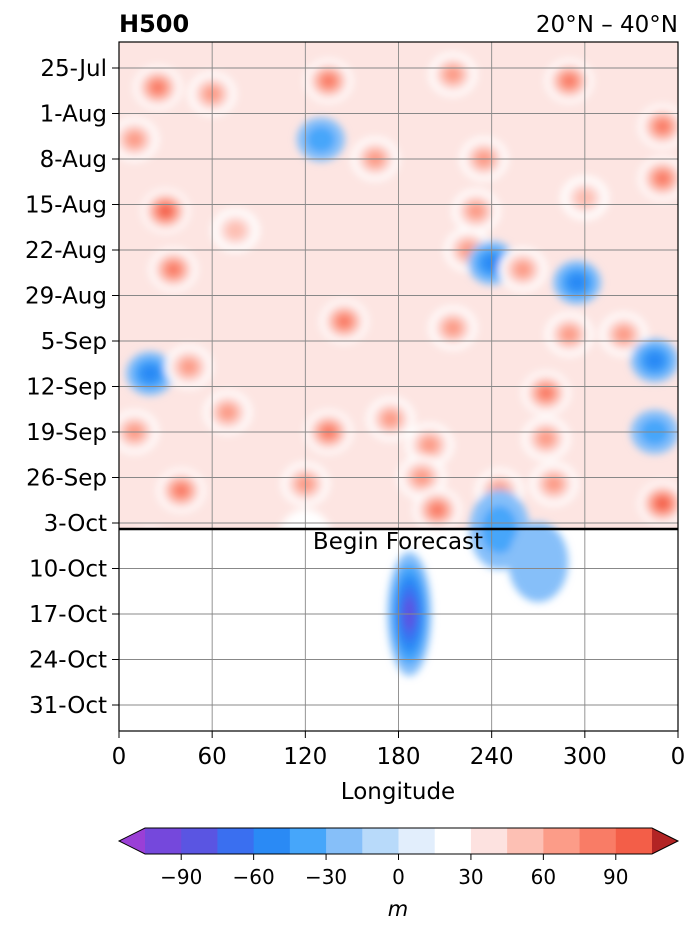  I want to click on colorbar-outline, so click(398, 841).